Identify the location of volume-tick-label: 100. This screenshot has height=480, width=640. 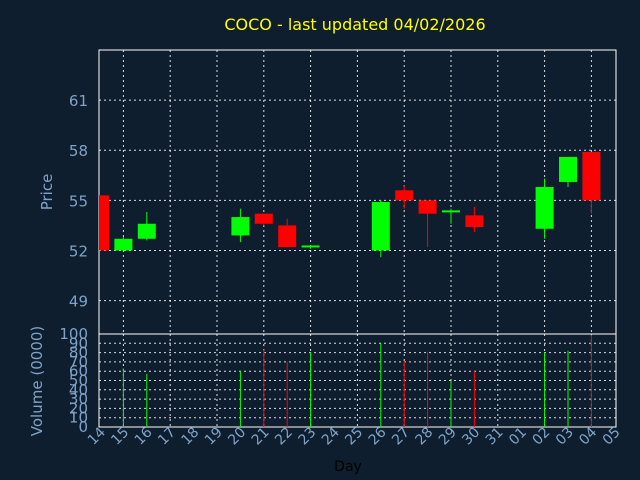
(73, 334).